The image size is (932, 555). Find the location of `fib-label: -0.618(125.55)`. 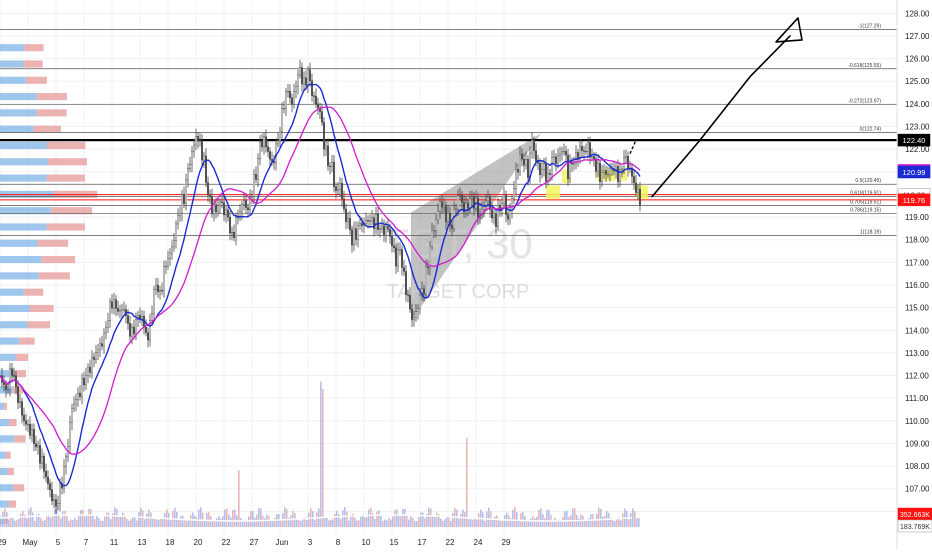

fib-label: -0.618(125.55) is located at coordinates (864, 66).